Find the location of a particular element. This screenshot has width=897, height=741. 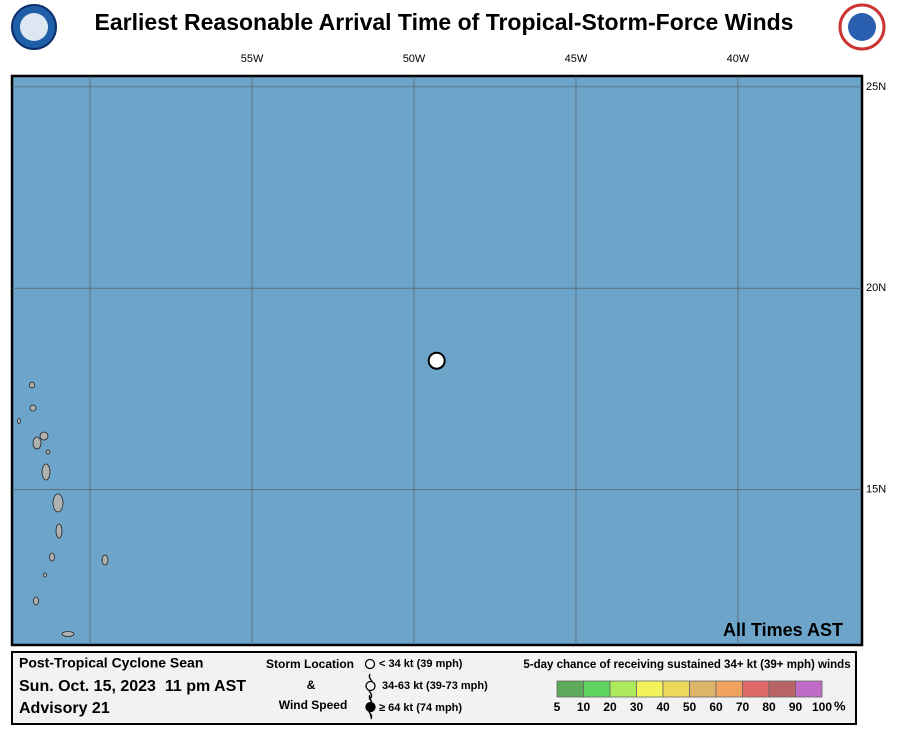

scale-label: 80 is located at coordinates (769, 707).